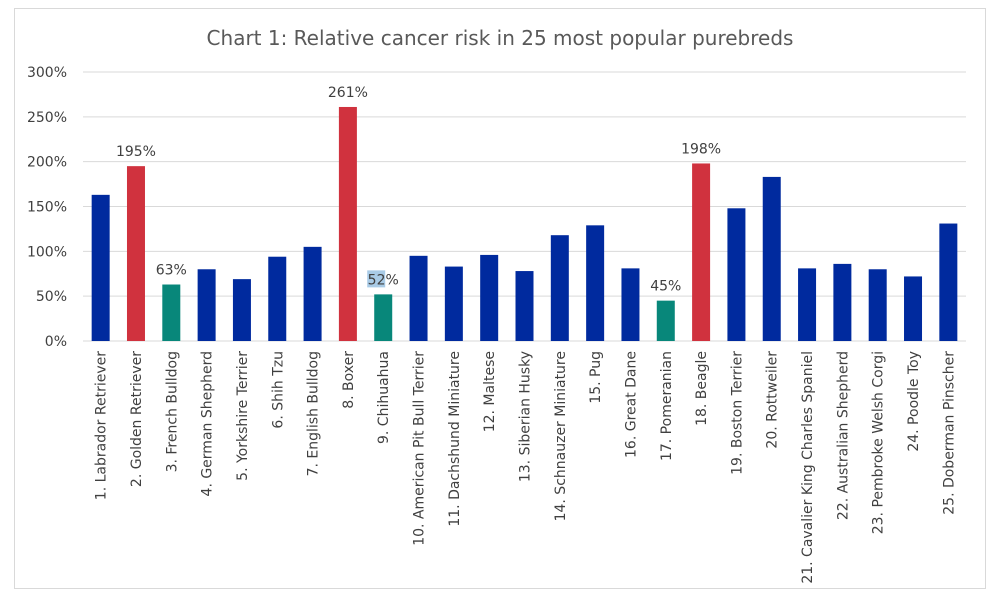 This screenshot has width=1000, height=599. What do you see at coordinates (314, 413) in the screenshot?
I see `x-tick-label: 7. English Bulldog` at bounding box center [314, 413].